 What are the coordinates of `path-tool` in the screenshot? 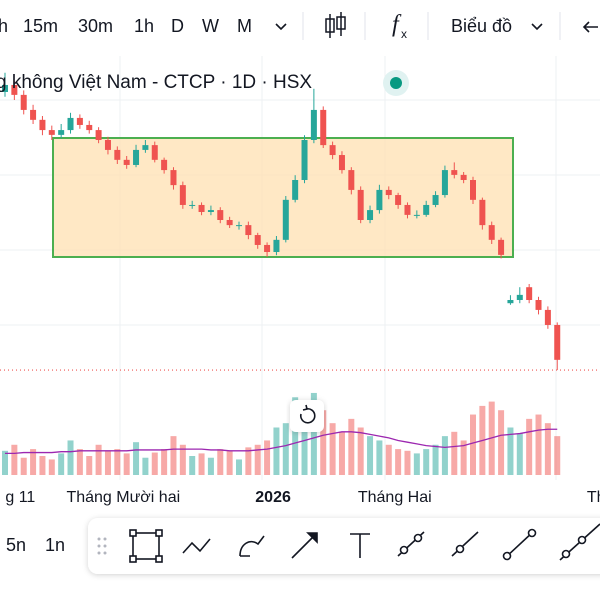 It's located at (196, 546).